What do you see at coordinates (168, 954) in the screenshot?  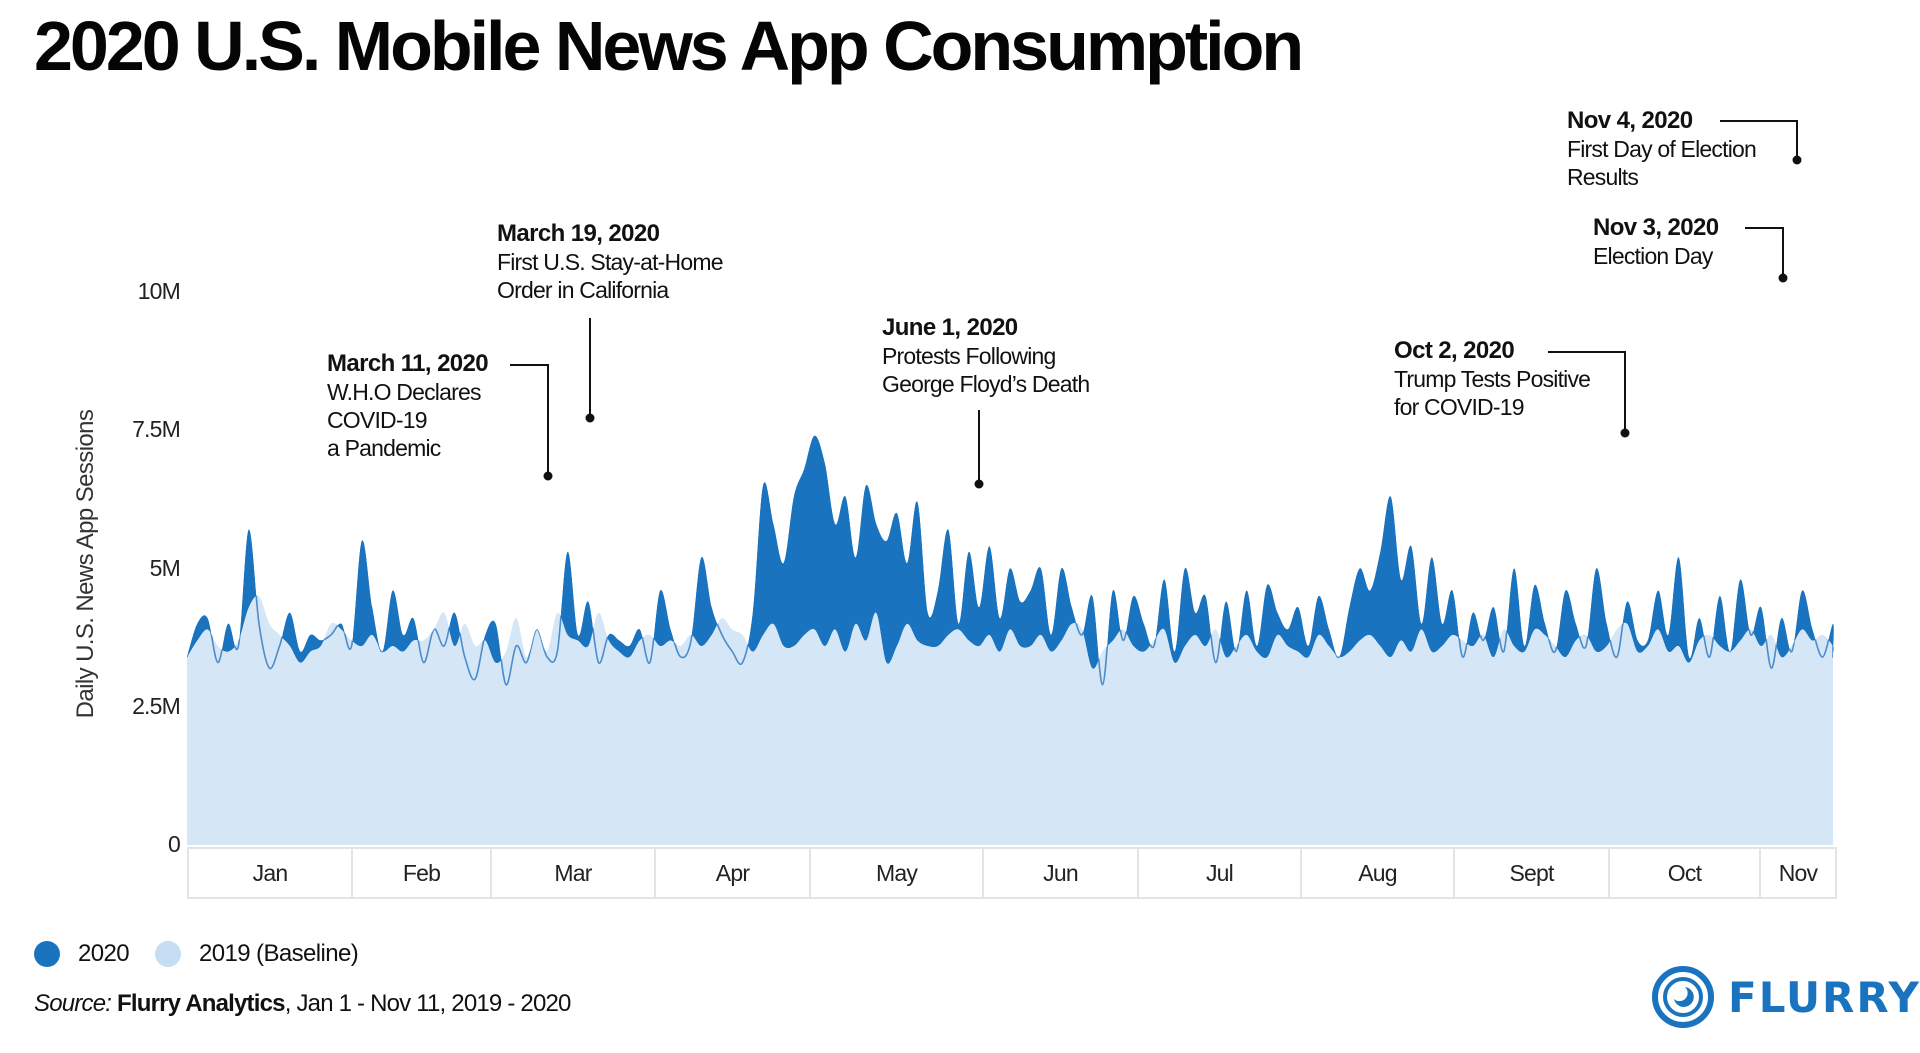 I see `legend-swatch-2019` at bounding box center [168, 954].